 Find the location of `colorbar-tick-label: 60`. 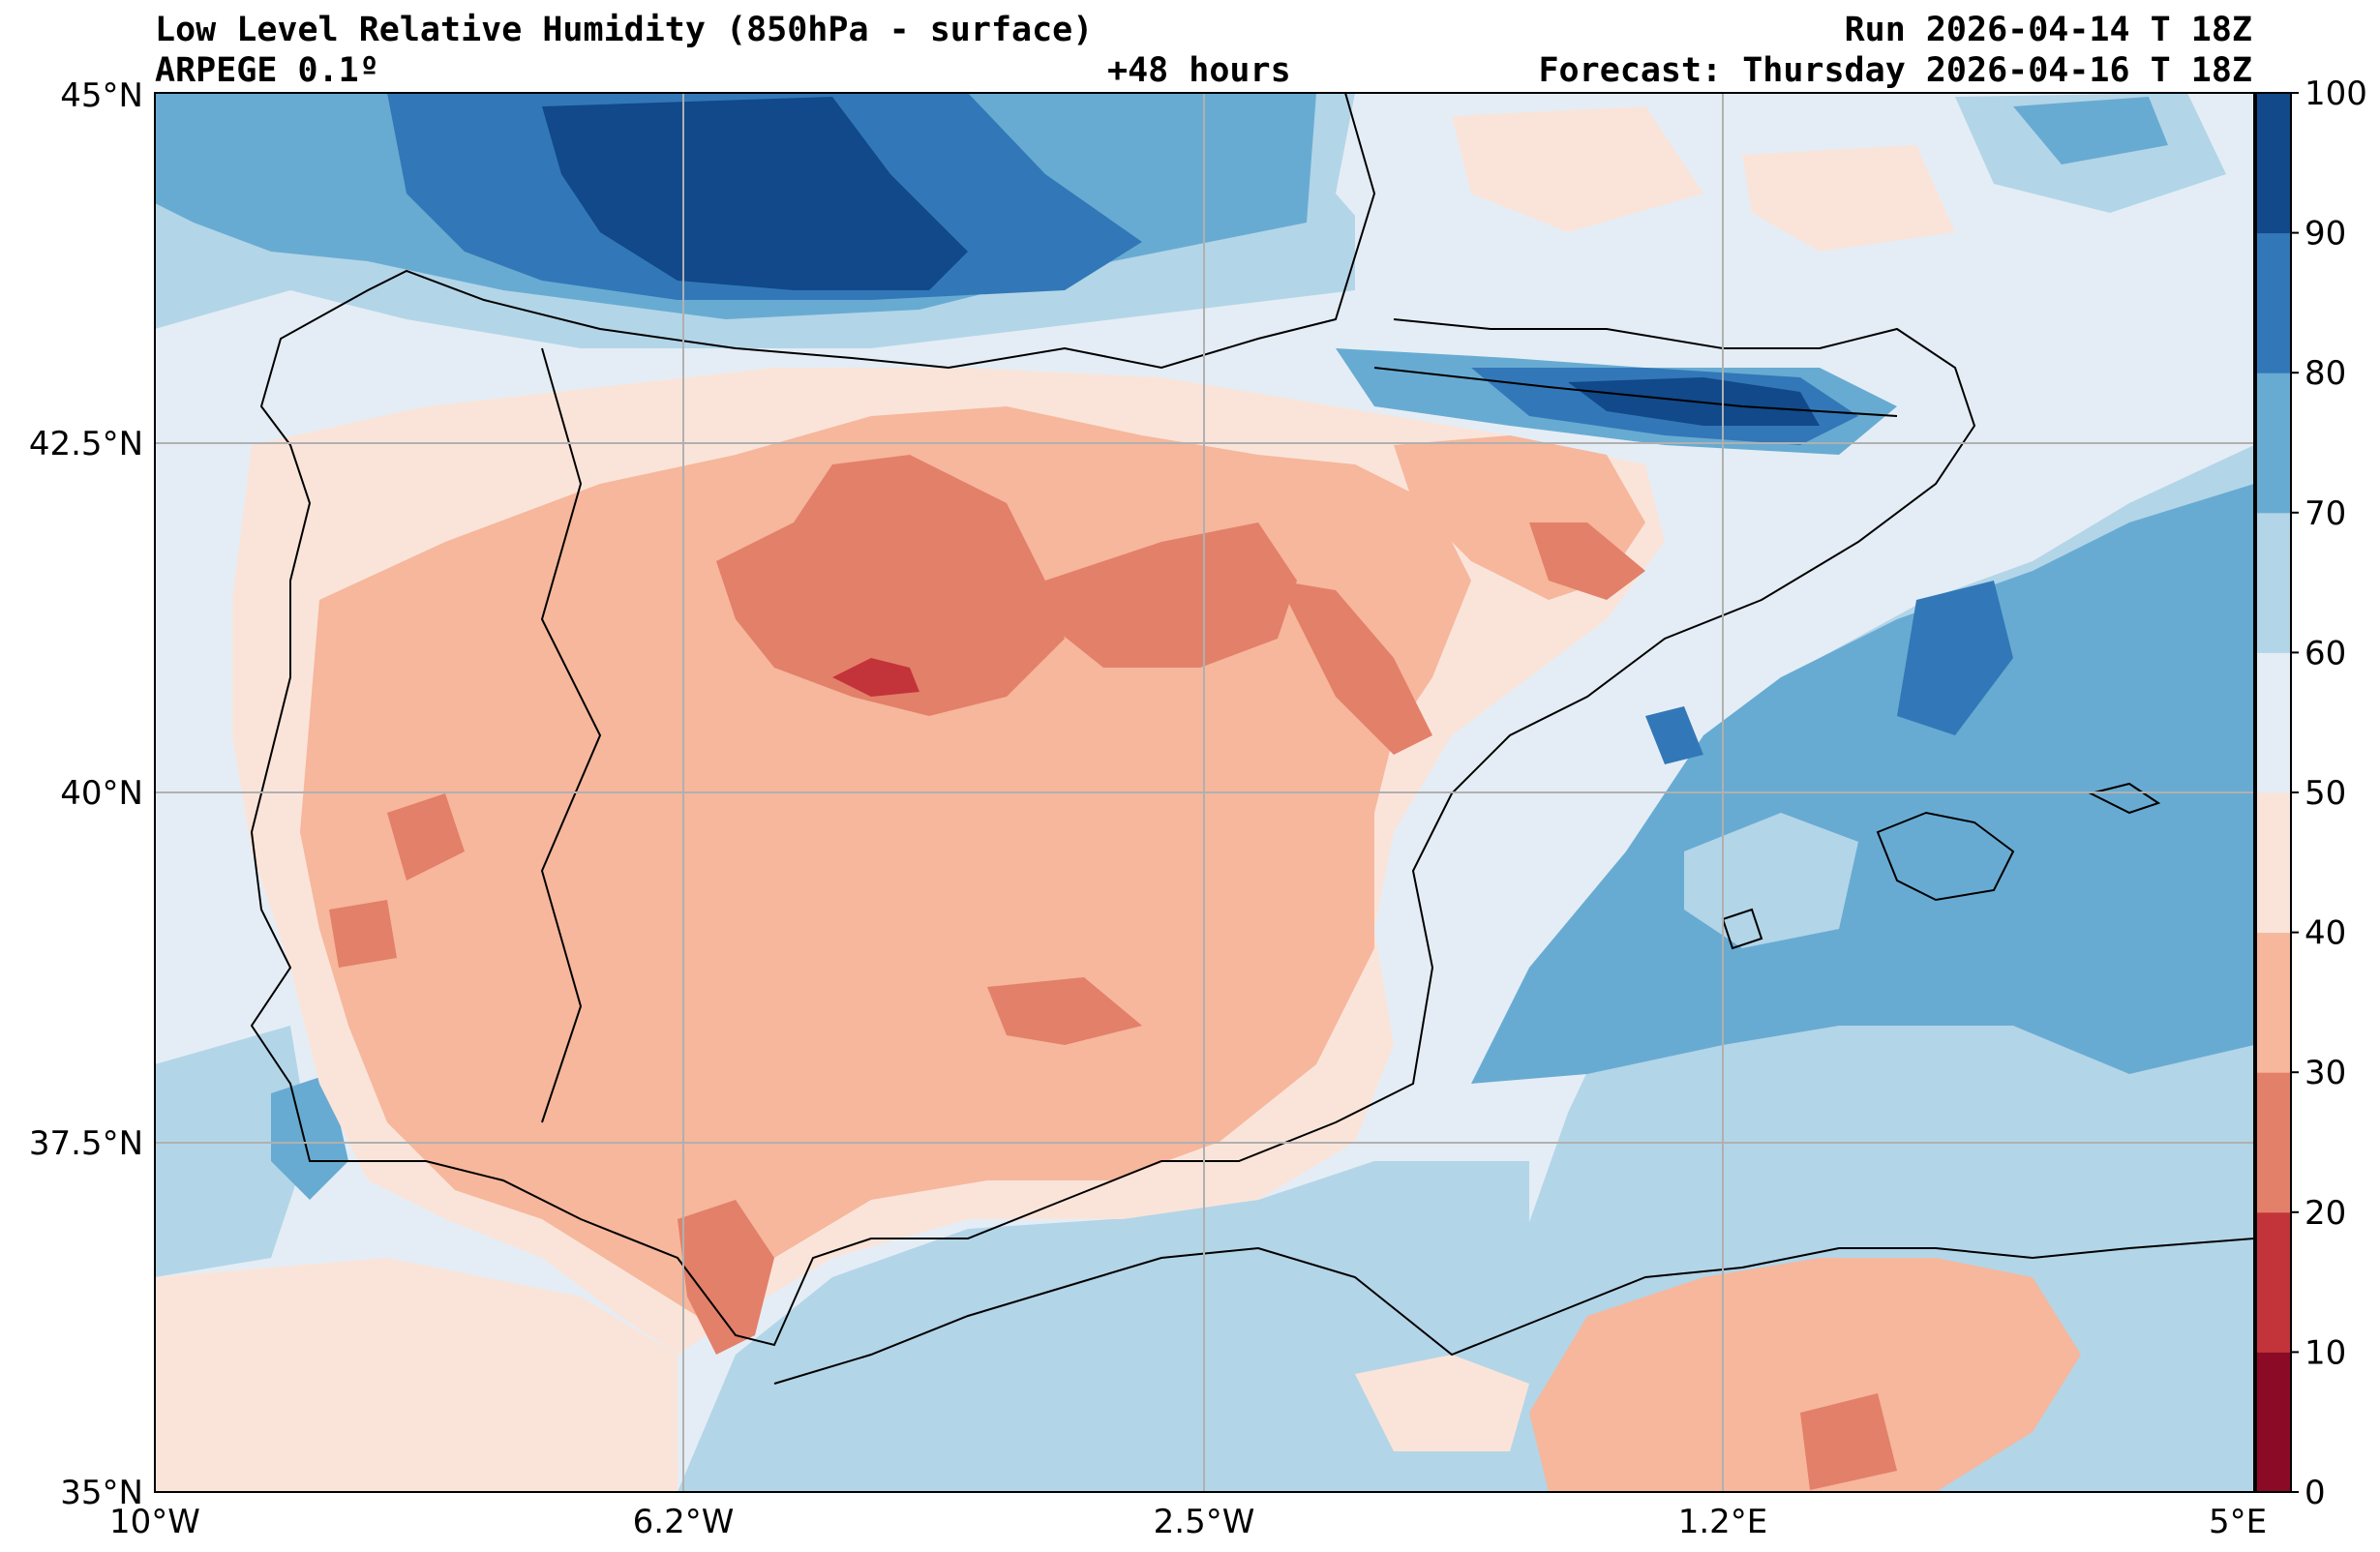

colorbar-tick-label: 60 is located at coordinates (2325, 653).